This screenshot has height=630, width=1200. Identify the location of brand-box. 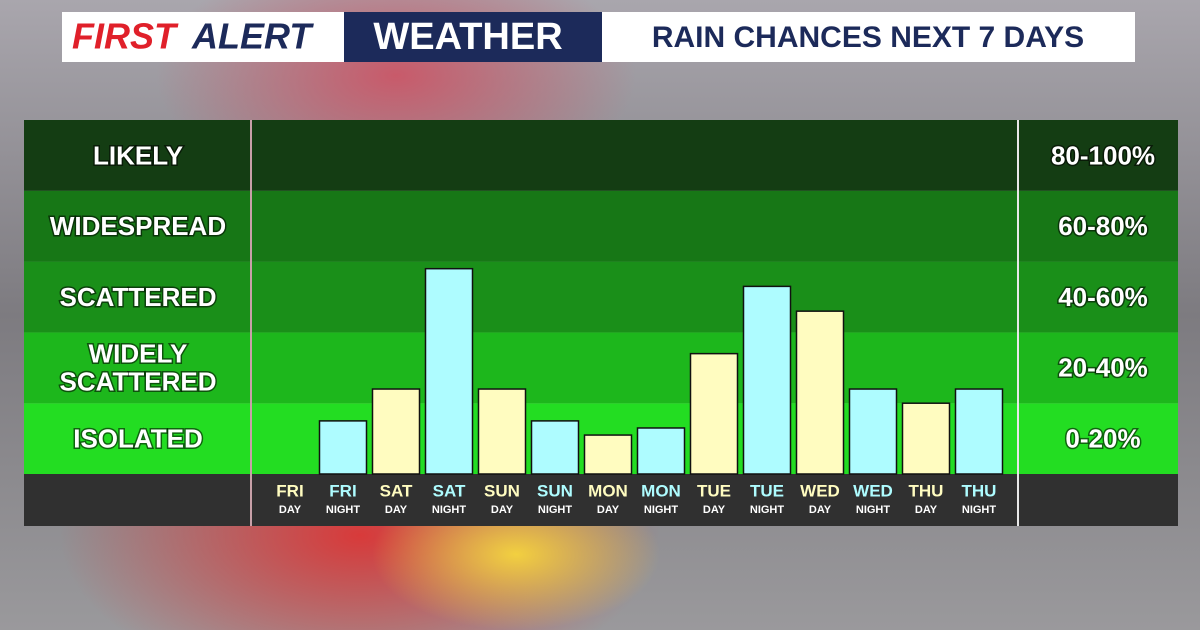
(203, 37).